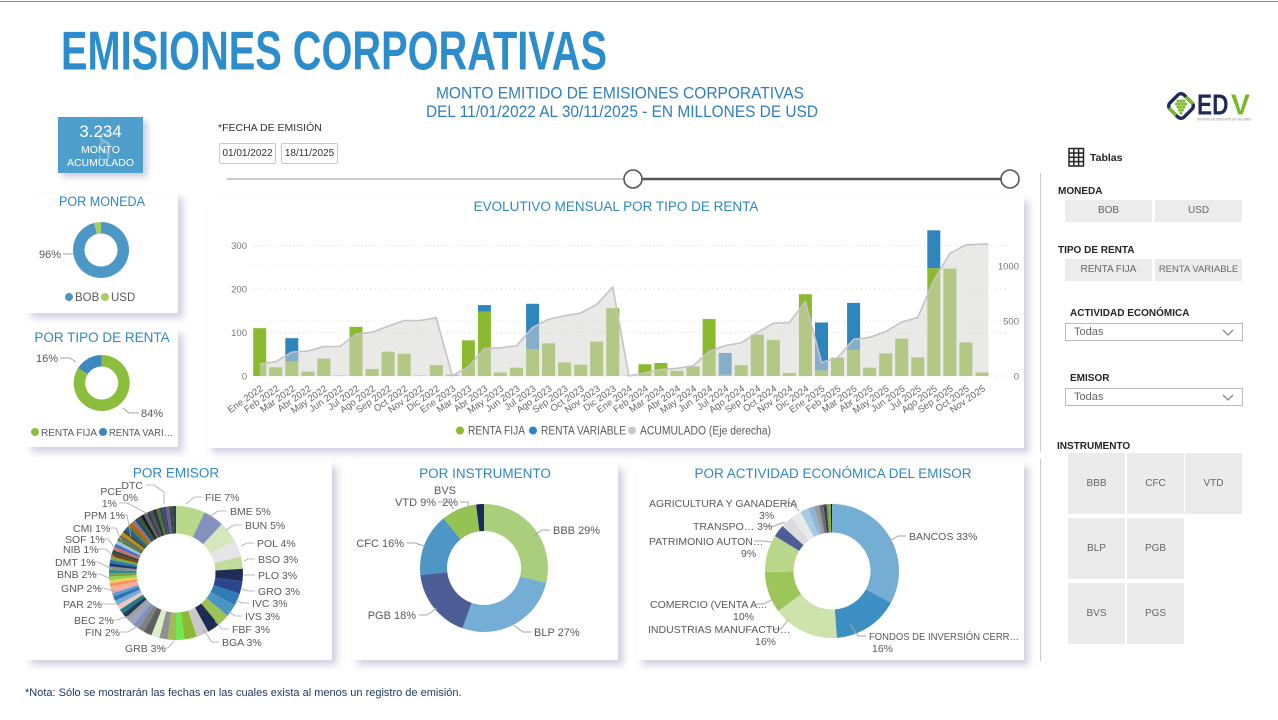 This screenshot has height=720, width=1278. What do you see at coordinates (1224, 119) in the screenshot?
I see `svg-text: ENTIDAD DE DEPÓSITO DE VALORES` at bounding box center [1224, 119].